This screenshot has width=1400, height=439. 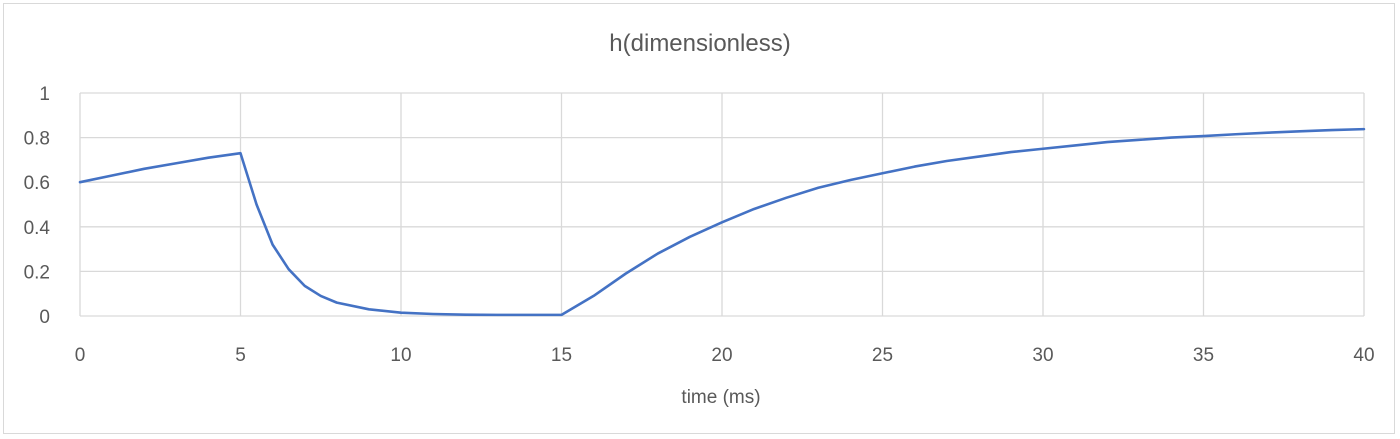 What do you see at coordinates (400, 355) in the screenshot?
I see `x-tick-label: 10` at bounding box center [400, 355].